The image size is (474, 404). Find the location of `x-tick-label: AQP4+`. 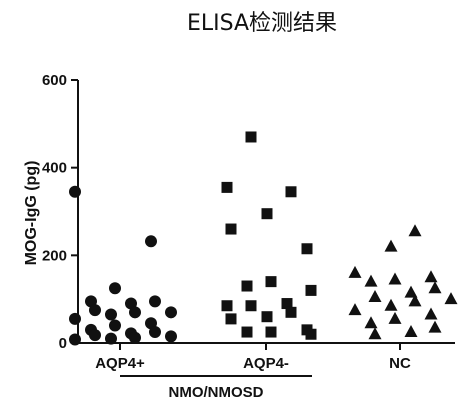

x-tick-label: AQP4+ is located at coordinates (120, 363).